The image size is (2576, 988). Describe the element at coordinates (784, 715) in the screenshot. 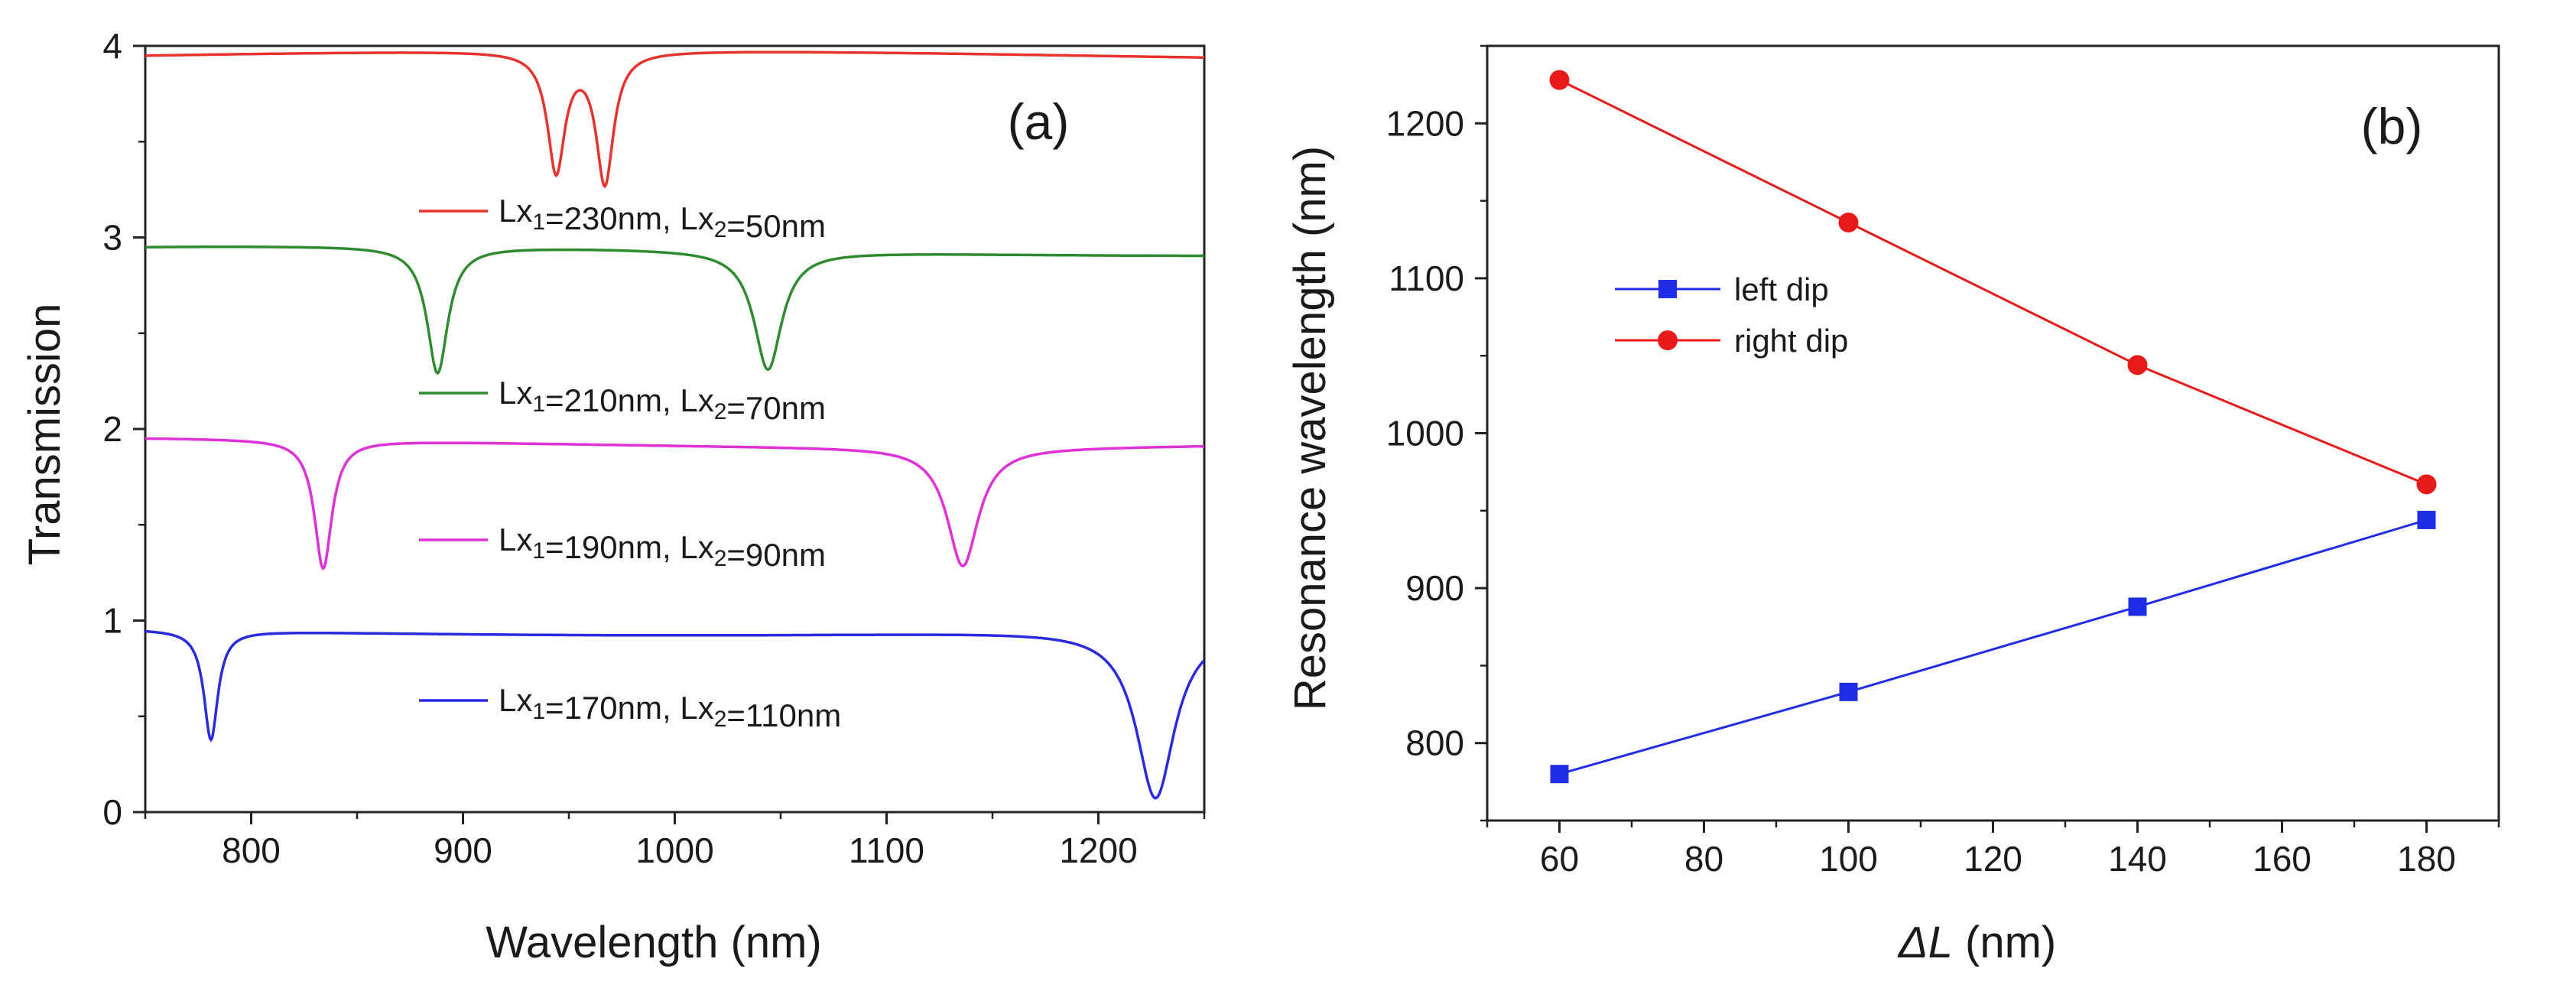

I see `legend-text-part: =110nm` at that location.